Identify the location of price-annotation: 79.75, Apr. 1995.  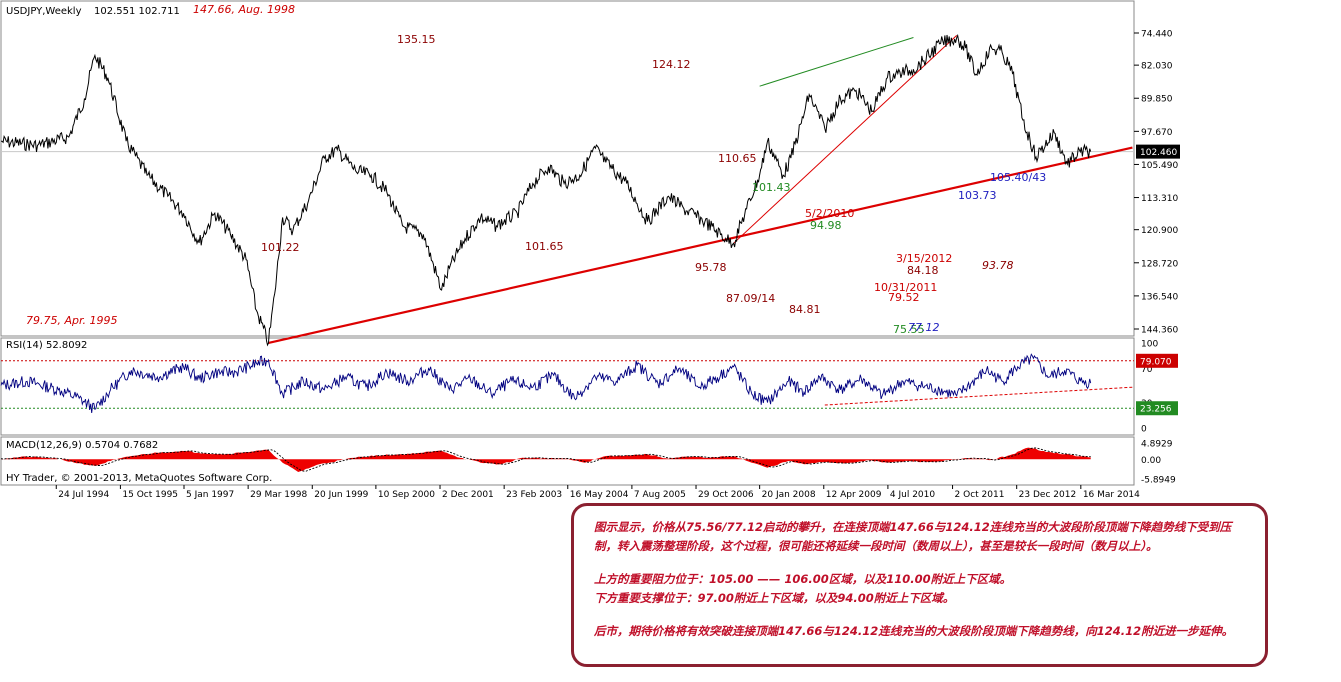
(72, 320).